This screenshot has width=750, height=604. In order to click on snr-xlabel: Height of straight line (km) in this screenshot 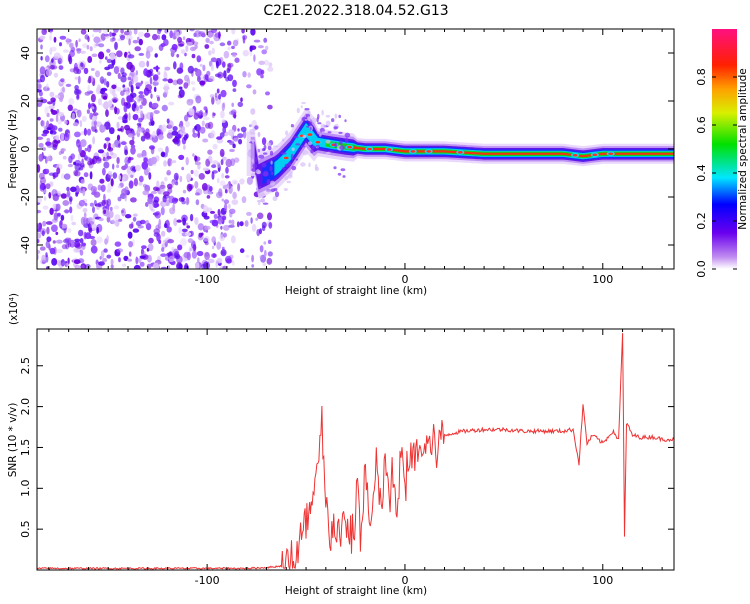, I will do `click(356, 591)`.